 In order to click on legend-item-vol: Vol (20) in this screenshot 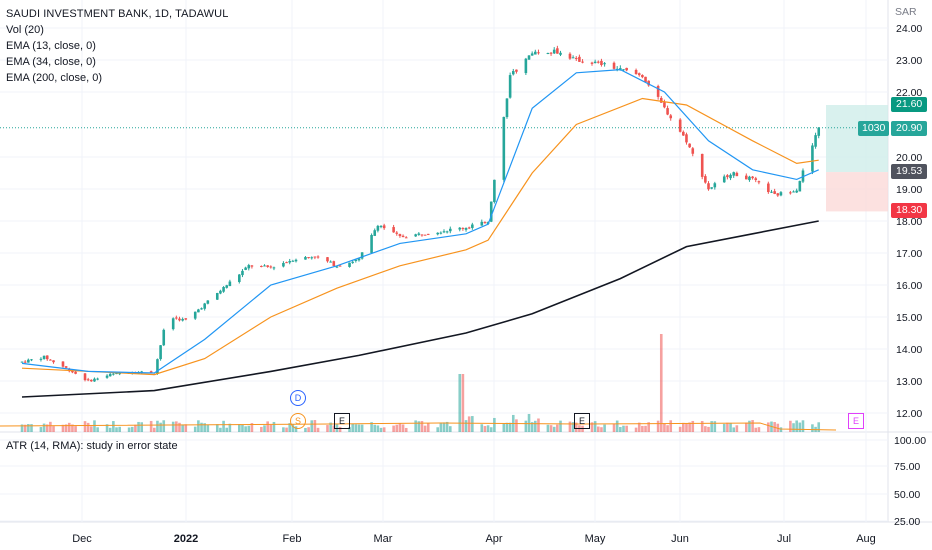, I will do `click(25, 30)`.